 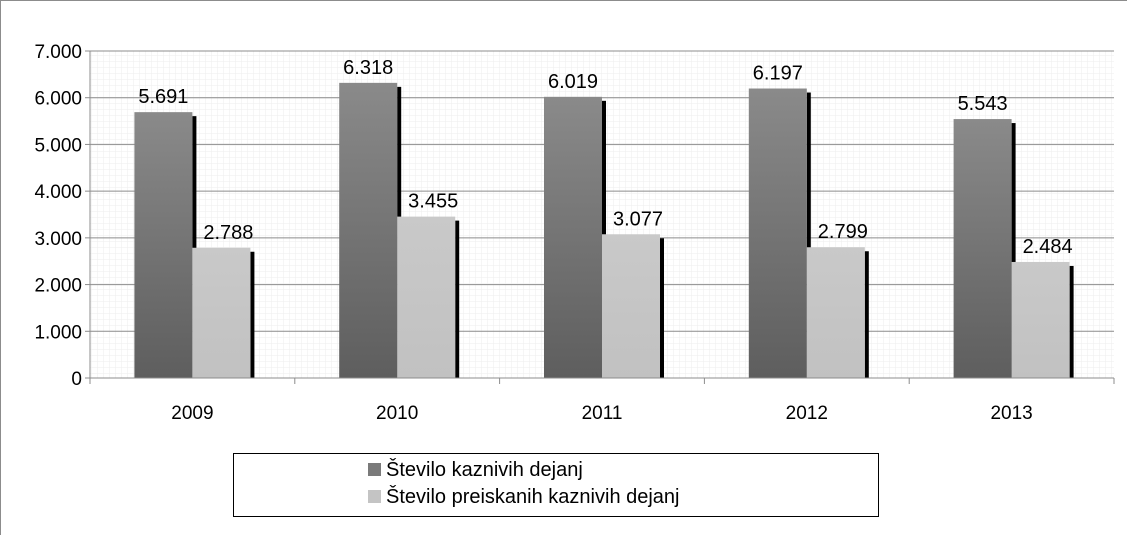 I want to click on legend-label-series-1: Število kaznivih dejanj, so click(x=484, y=470).